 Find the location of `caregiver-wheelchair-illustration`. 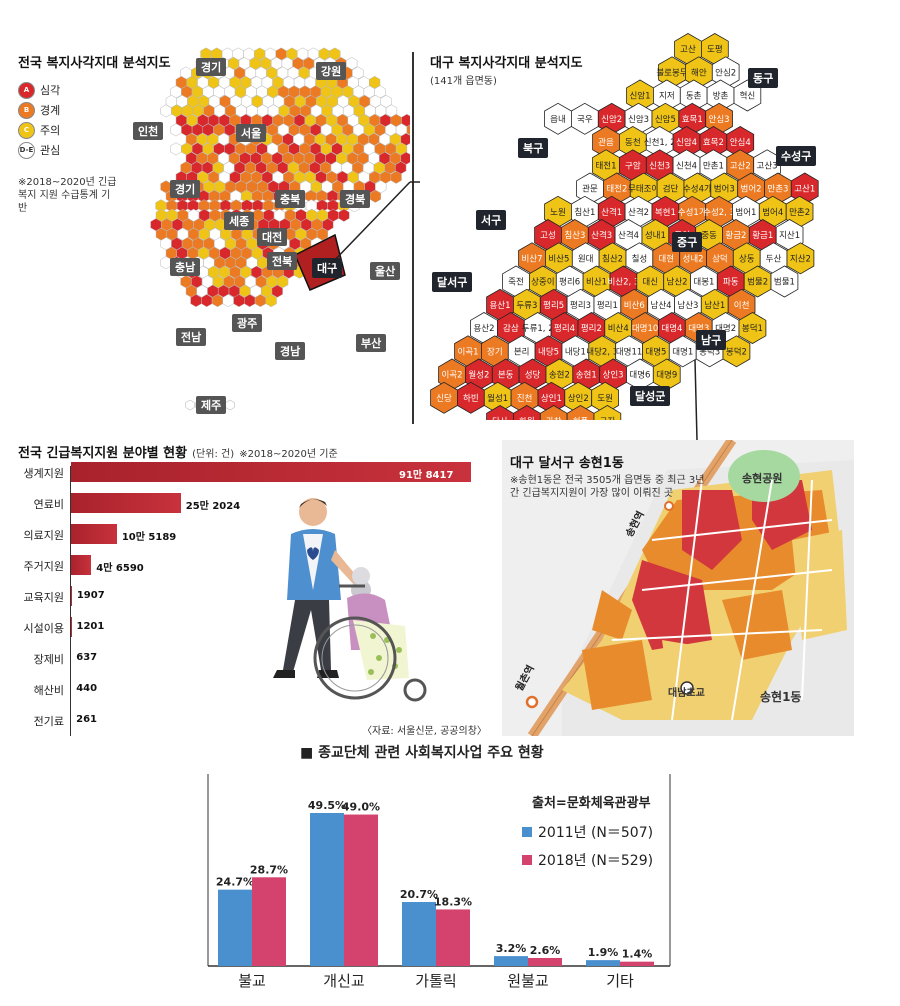

caregiver-wheelchair-illustration is located at coordinates (350, 600).